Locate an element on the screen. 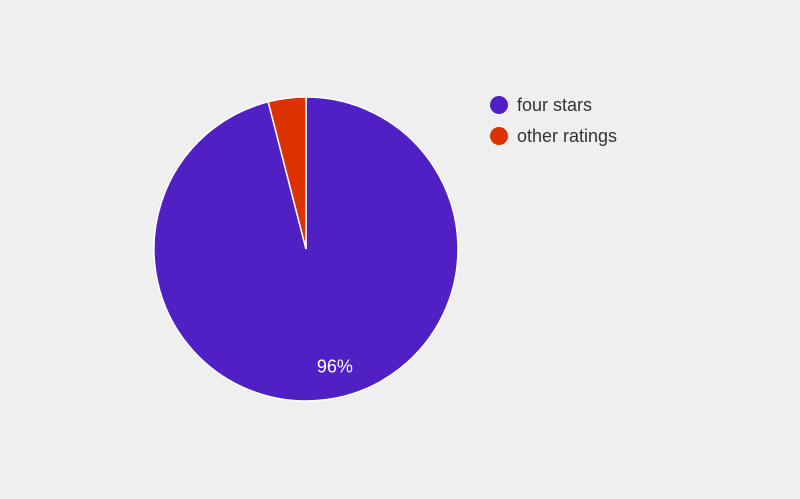 The height and width of the screenshot is (499, 800). slice-label-four-stars: 96% is located at coordinates (335, 367).